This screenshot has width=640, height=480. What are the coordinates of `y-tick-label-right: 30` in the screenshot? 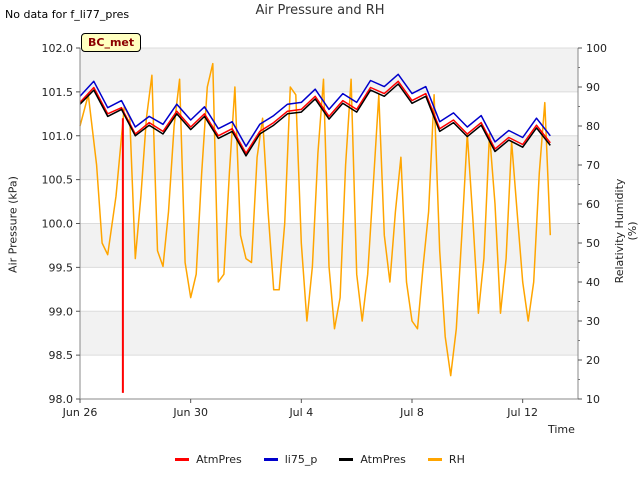 It's located at (593, 321).